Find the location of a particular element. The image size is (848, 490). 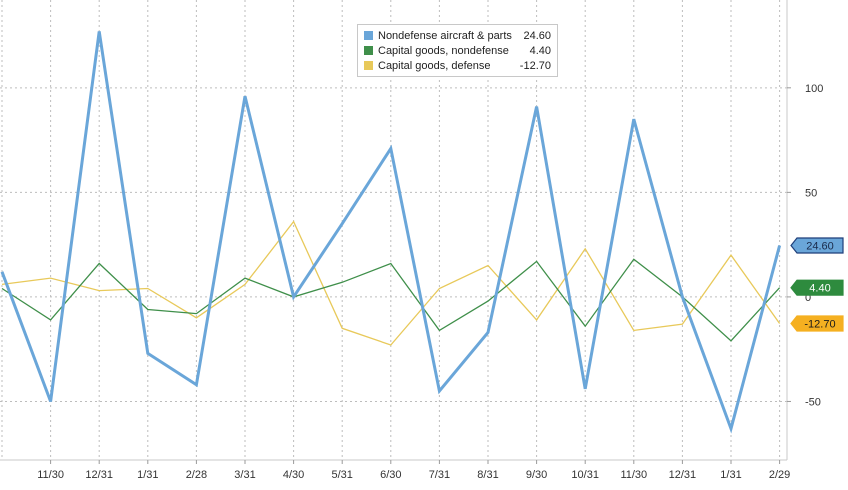

y-tick-label: 0 is located at coordinates (808, 298).